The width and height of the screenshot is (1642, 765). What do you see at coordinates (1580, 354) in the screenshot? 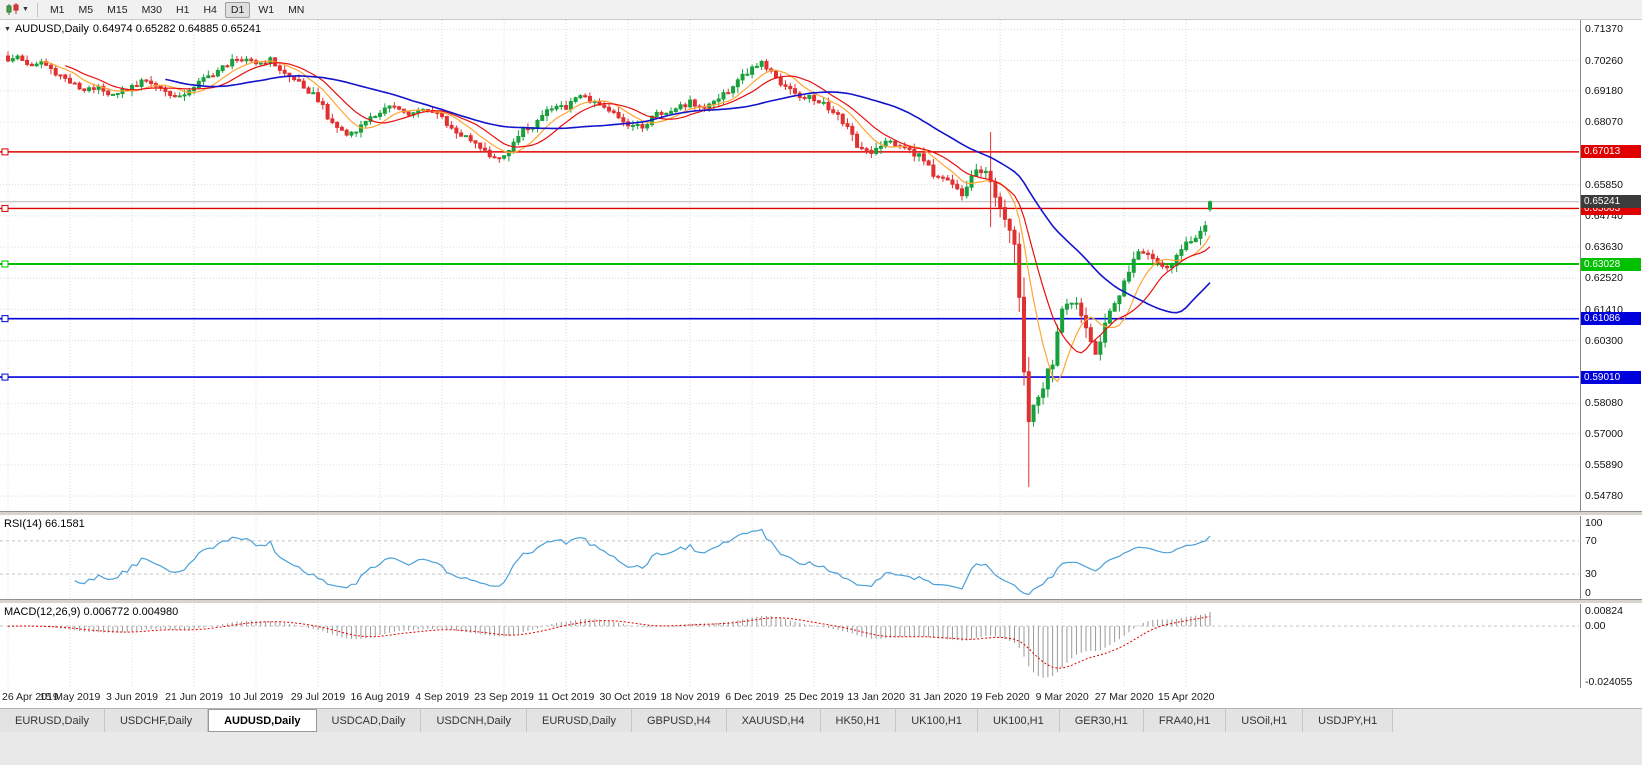
I see `price-axis-separator` at bounding box center [1580, 354].